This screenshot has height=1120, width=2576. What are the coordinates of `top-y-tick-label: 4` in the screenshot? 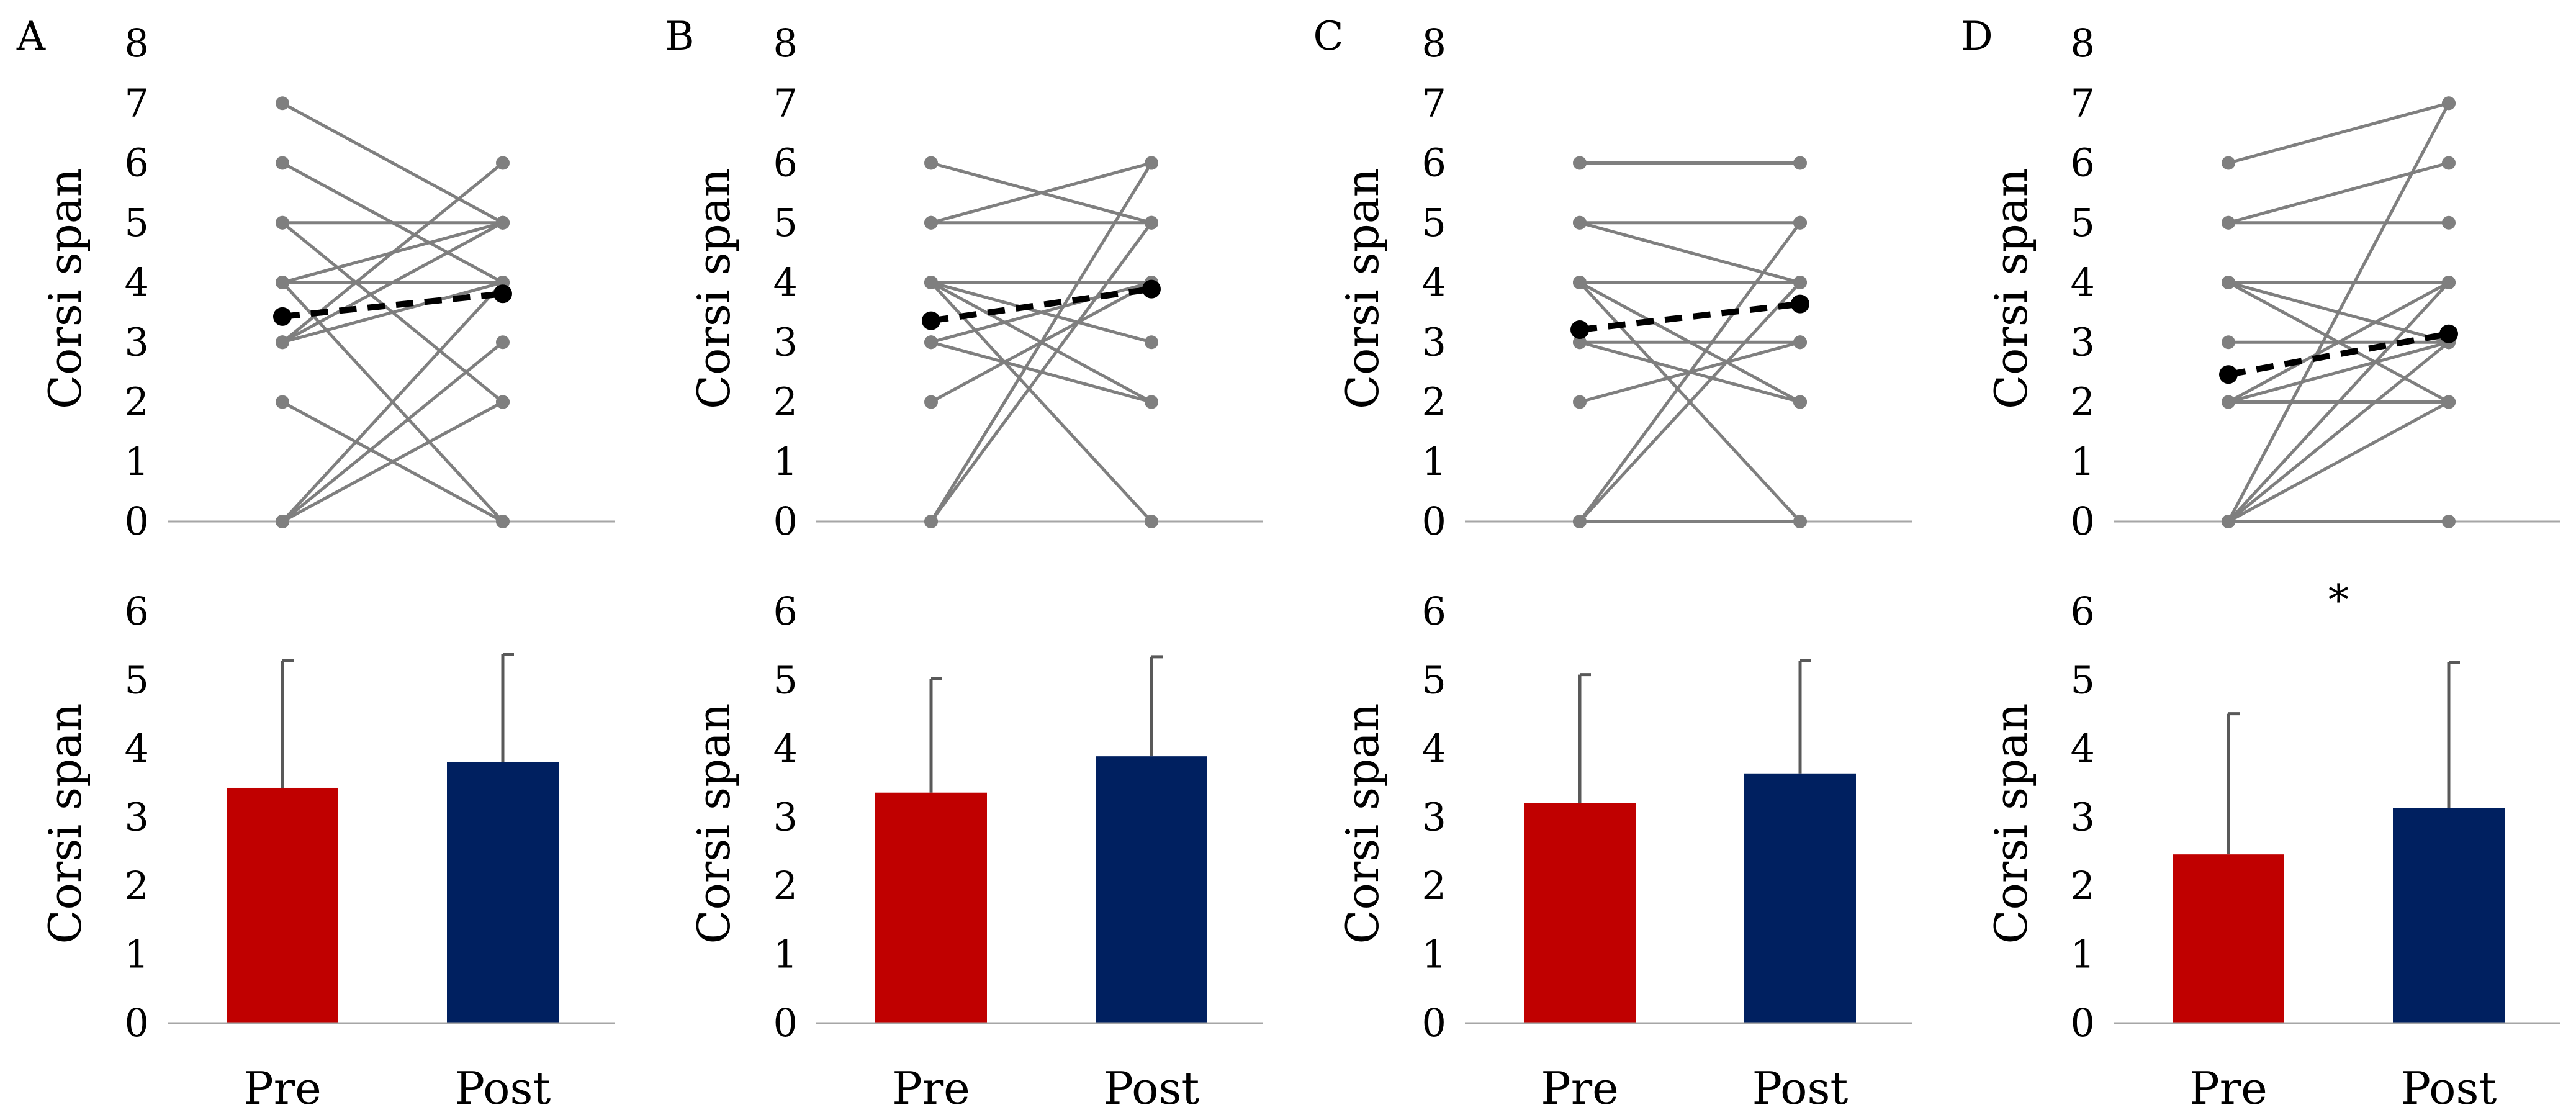 It's located at (1434, 282).